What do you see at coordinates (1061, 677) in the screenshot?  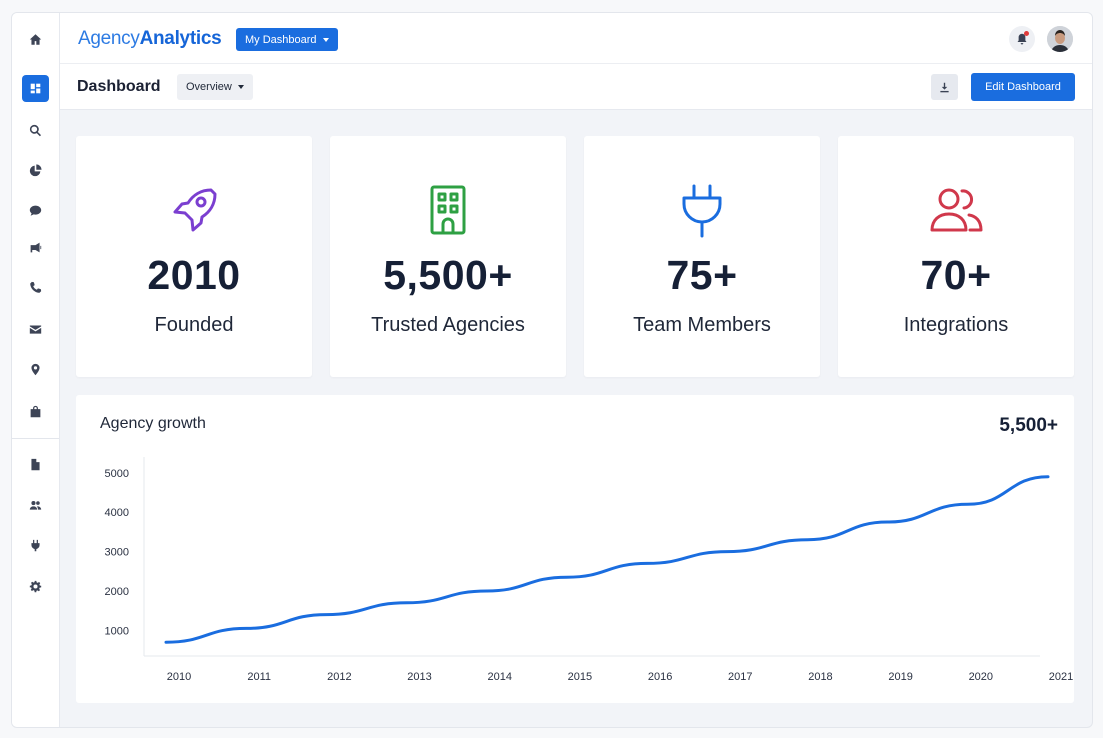 I see `x-tick-label: 2021` at bounding box center [1061, 677].